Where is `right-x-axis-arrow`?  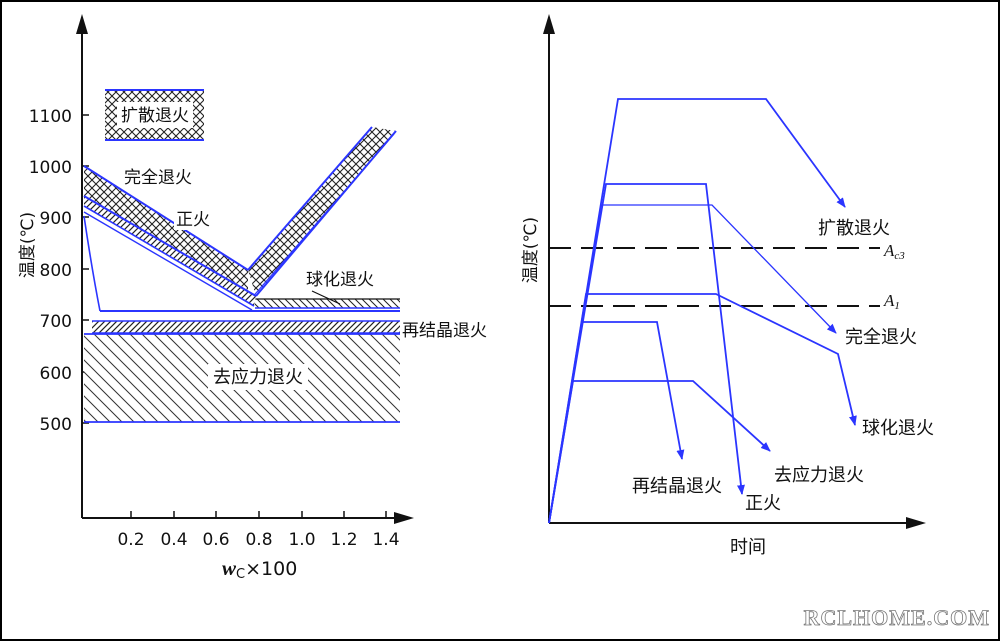 right-x-axis-arrow is located at coordinates (916, 523).